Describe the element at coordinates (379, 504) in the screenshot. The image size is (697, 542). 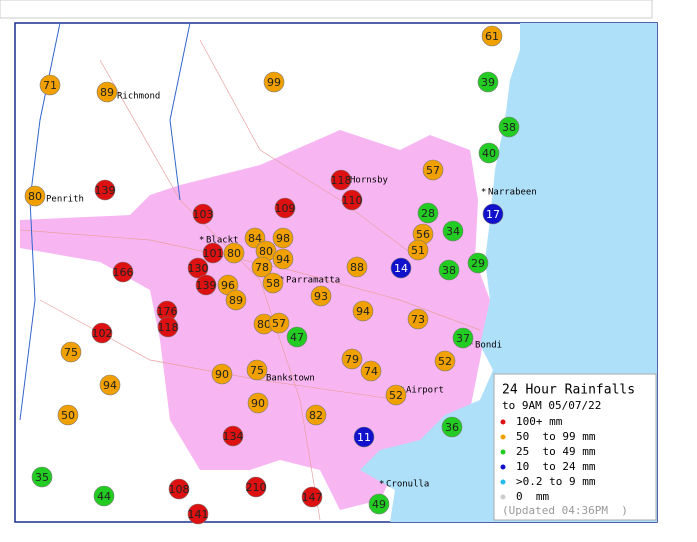
I see `rain-value: 49` at that location.